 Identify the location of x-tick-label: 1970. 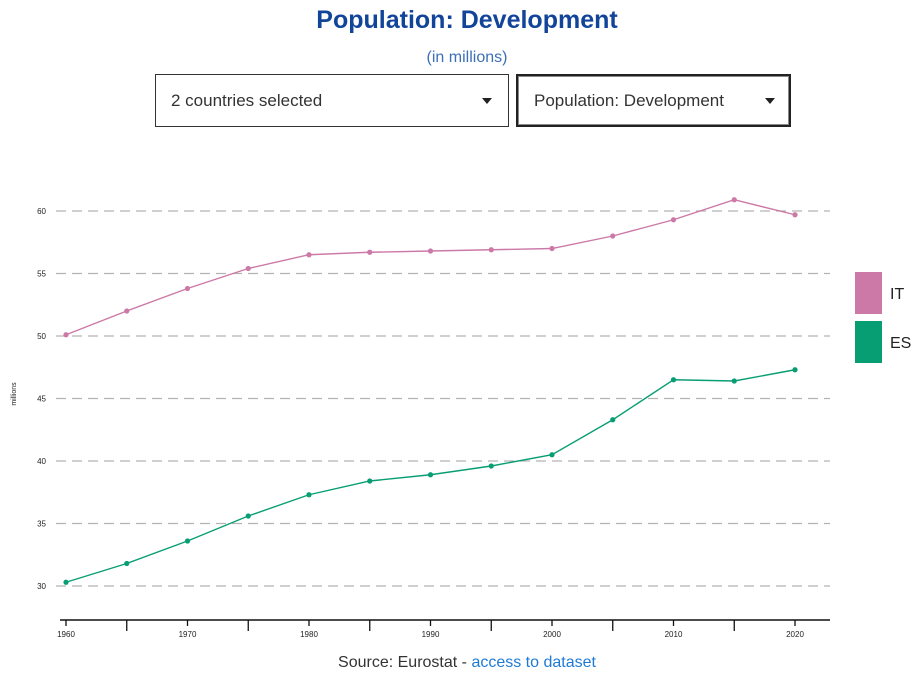
(188, 634).